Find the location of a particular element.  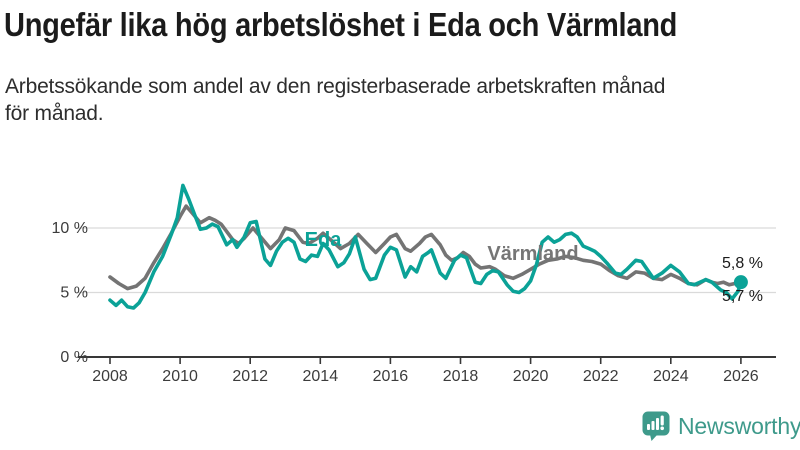

y-tick-label: 10 % is located at coordinates (70, 228).